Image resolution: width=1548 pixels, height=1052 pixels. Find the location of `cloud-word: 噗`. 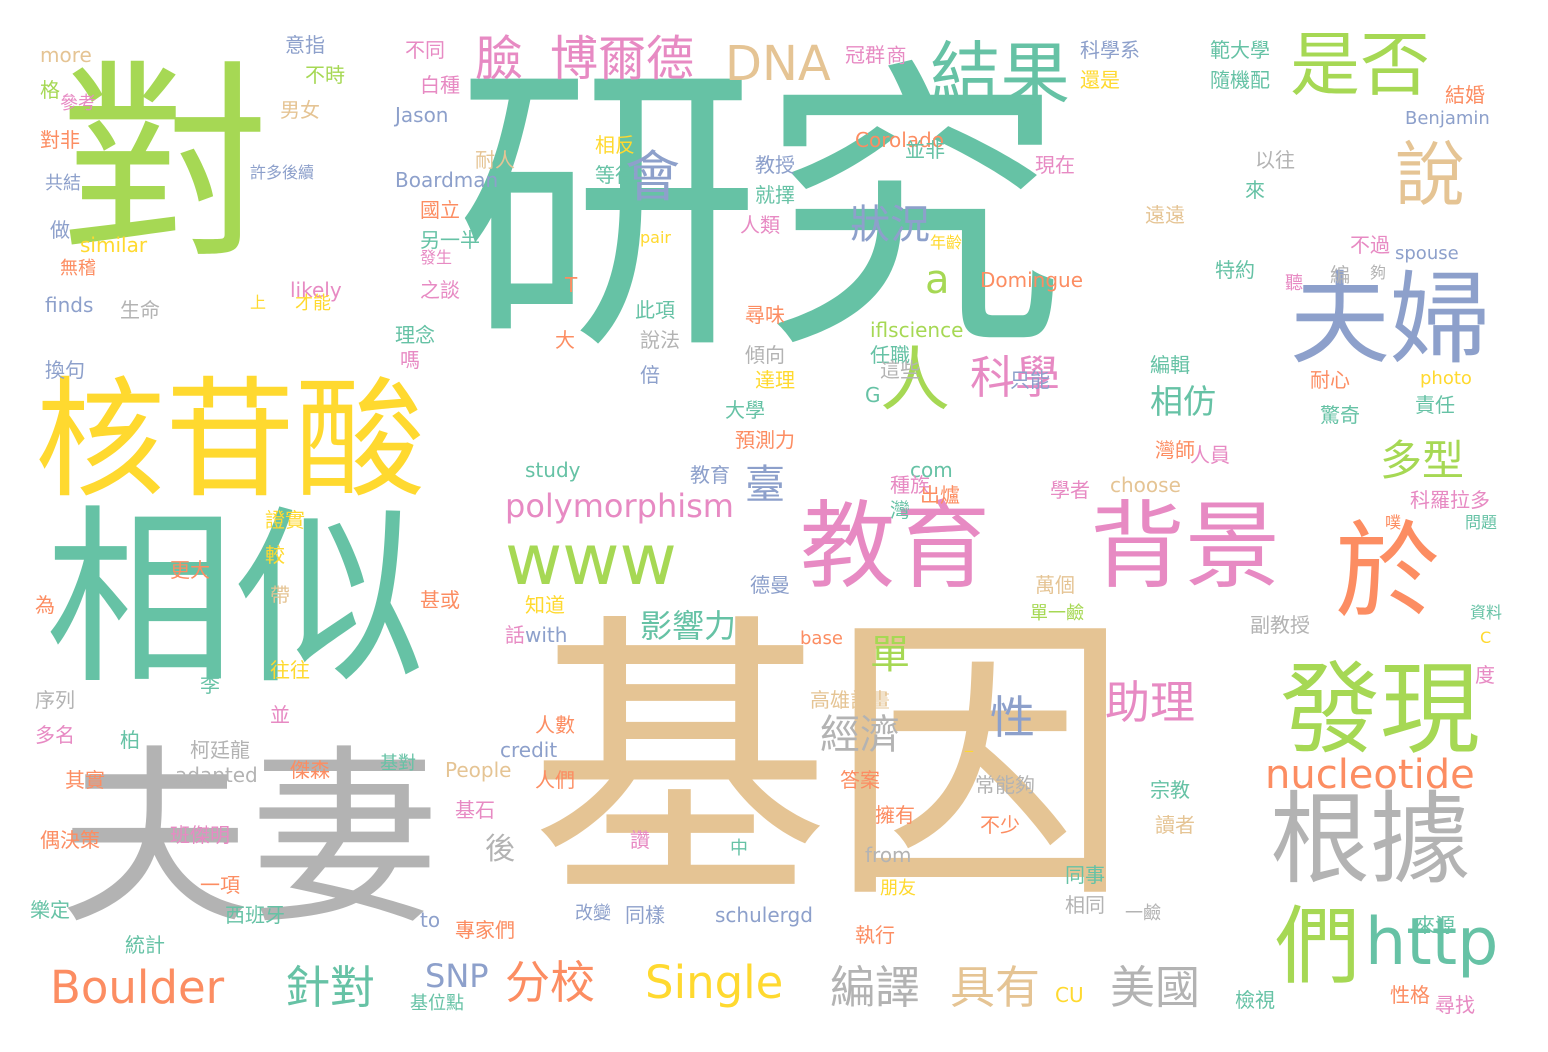

cloud-word: 噗 is located at coordinates (1393, 522).